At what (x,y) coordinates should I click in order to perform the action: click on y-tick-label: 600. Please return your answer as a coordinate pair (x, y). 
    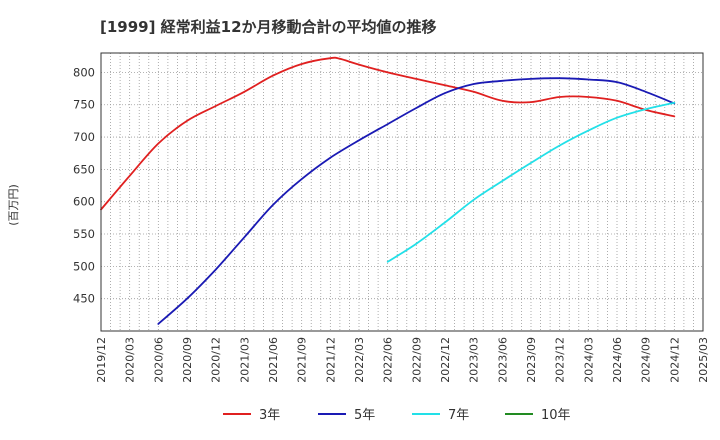
    Looking at the image, I should click on (84, 202).